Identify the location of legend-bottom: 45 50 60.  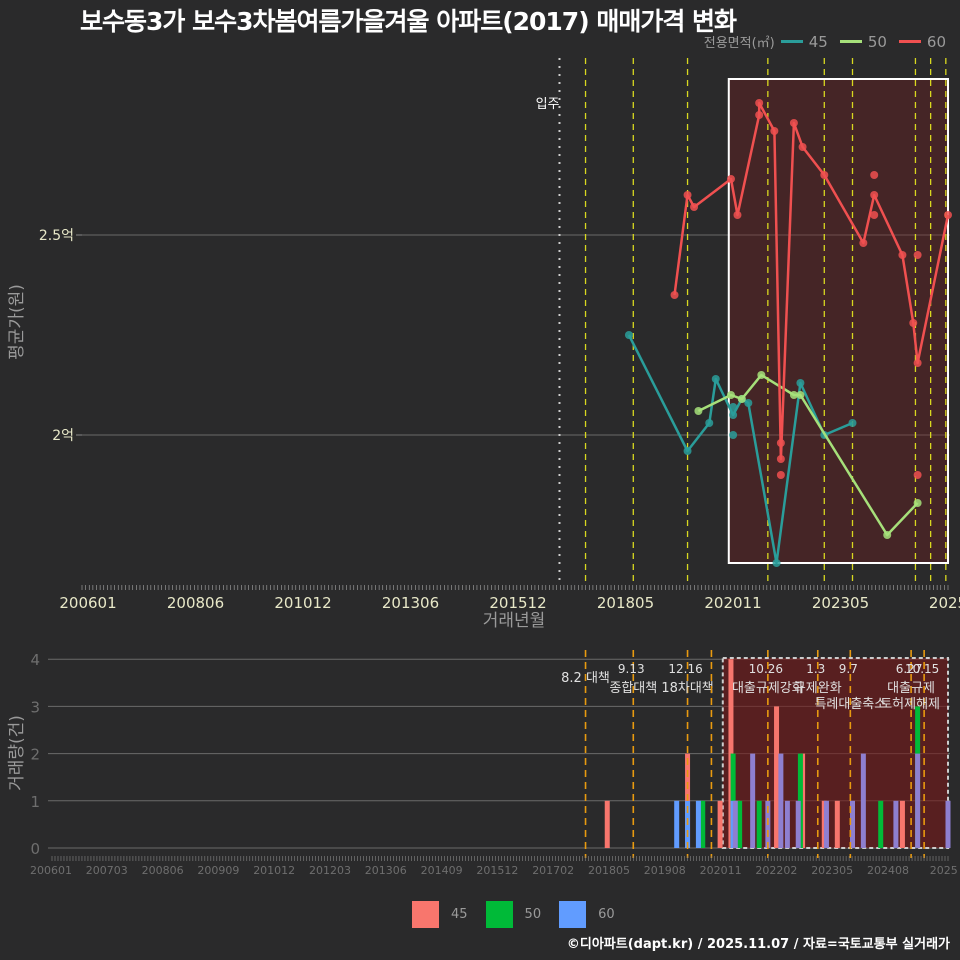
(522, 914).